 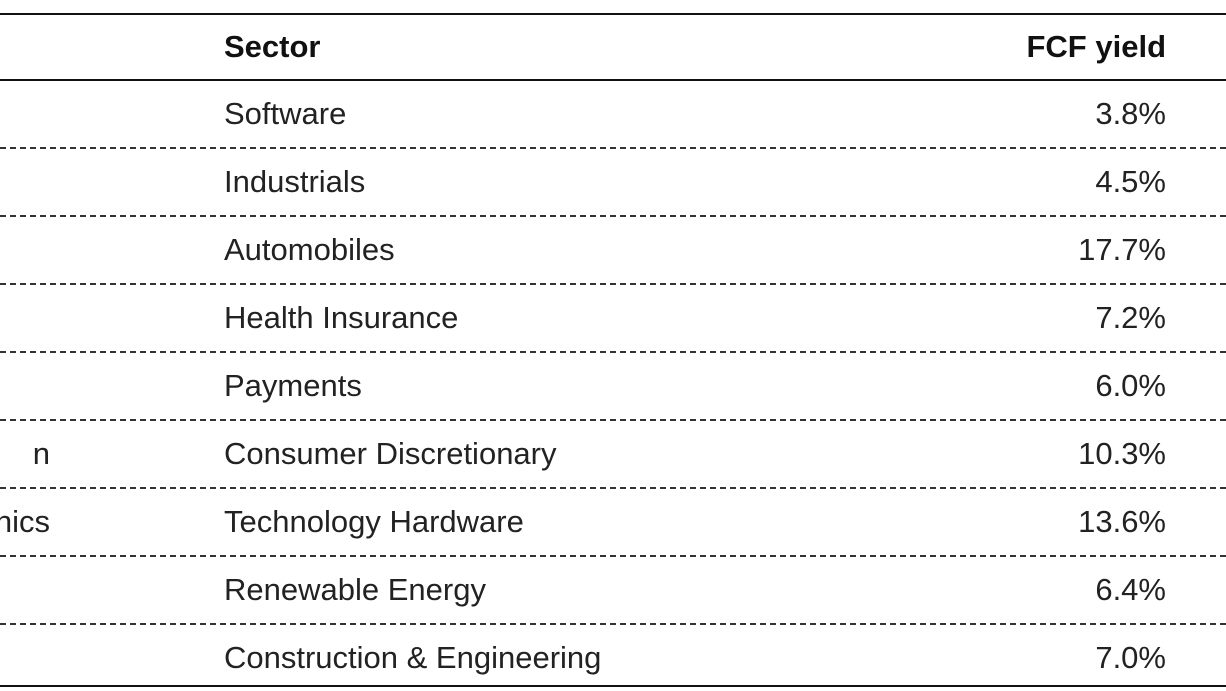 I want to click on fcf-yield-cell: 7.0%, so click(x=1130, y=657).